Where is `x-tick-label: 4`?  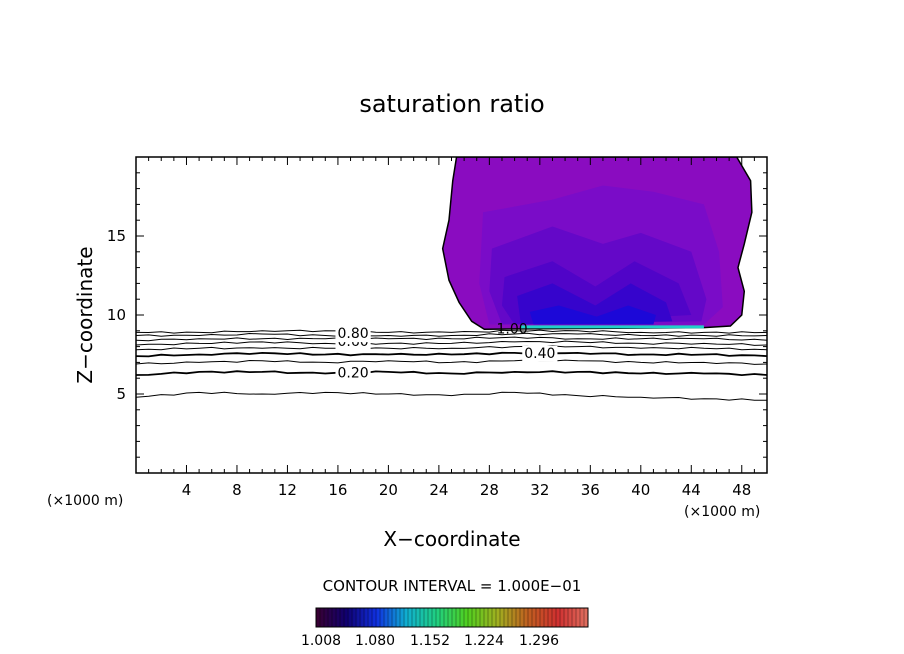
x-tick-label: 4 is located at coordinates (187, 490).